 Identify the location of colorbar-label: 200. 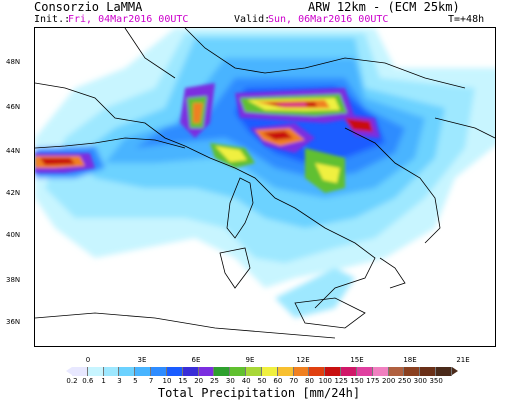
(388, 381).